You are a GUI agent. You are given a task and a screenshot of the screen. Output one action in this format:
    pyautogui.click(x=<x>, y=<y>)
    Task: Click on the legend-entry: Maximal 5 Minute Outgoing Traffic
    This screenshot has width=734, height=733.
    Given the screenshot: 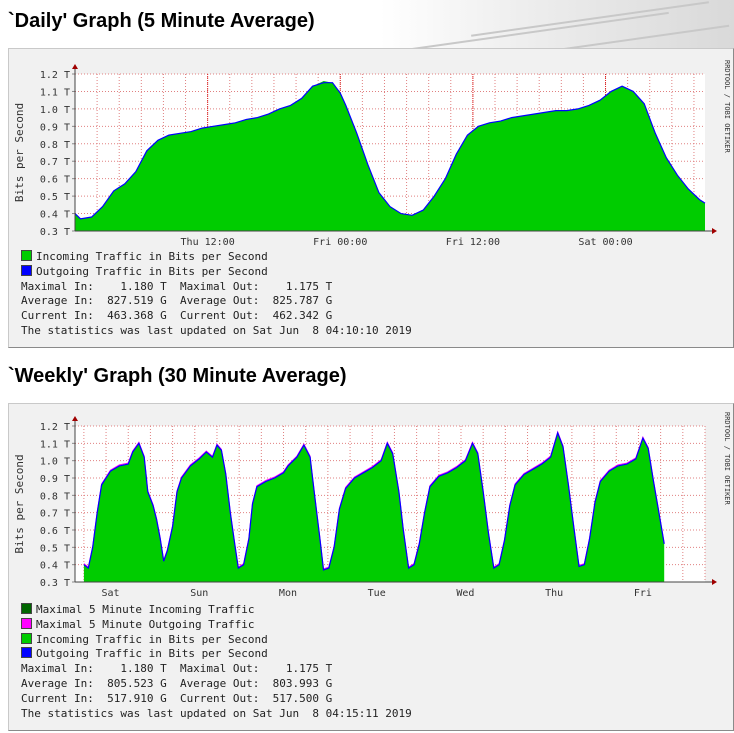 What is the action you would take?
    pyautogui.click(x=216, y=625)
    